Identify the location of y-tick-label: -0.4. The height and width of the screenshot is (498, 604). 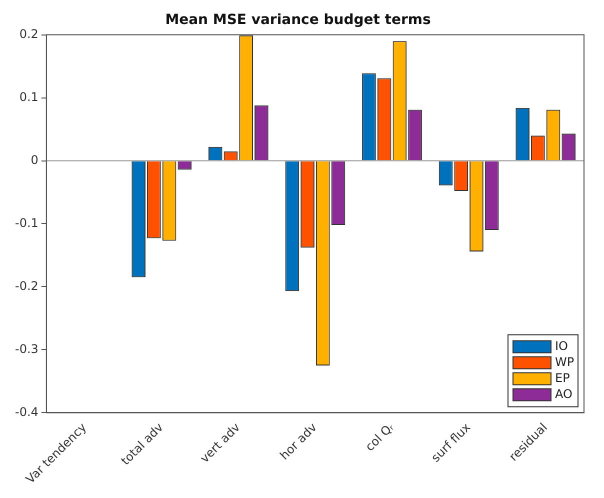
(26, 411).